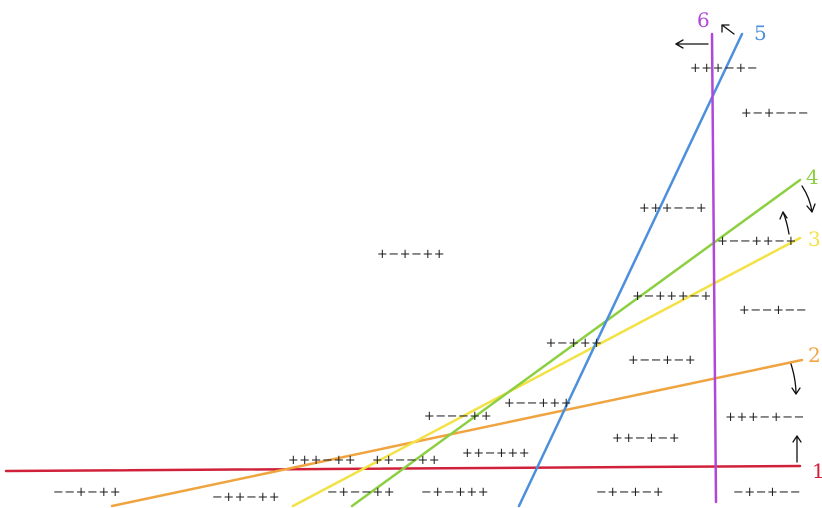 The width and height of the screenshot is (822, 508). Describe the element at coordinates (673, 208) in the screenshot. I see `sign-vector: +++−−+` at that location.